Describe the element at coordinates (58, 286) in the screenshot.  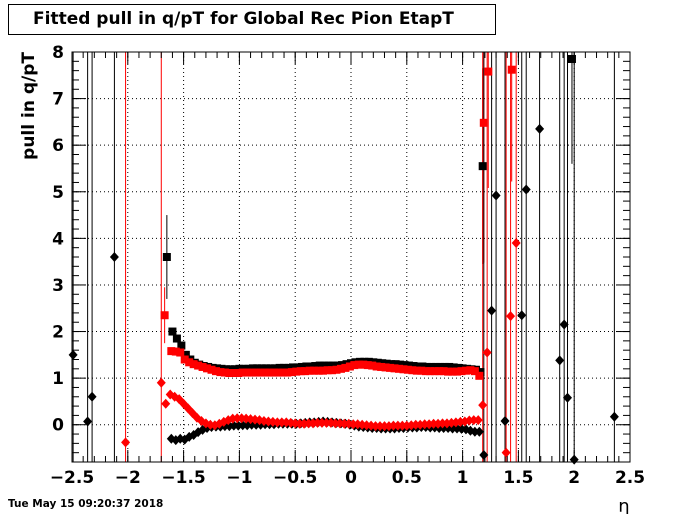
I see `y-tick-label: 3` at that location.